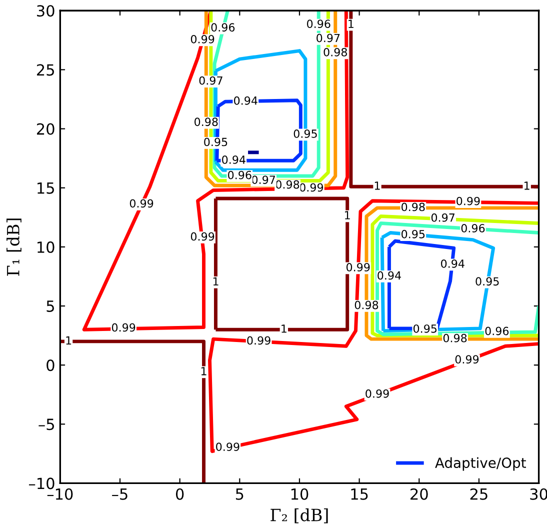 The width and height of the screenshot is (547, 531). What do you see at coordinates (45, 11) in the screenshot?
I see `y-tick-label: 30` at bounding box center [45, 11].